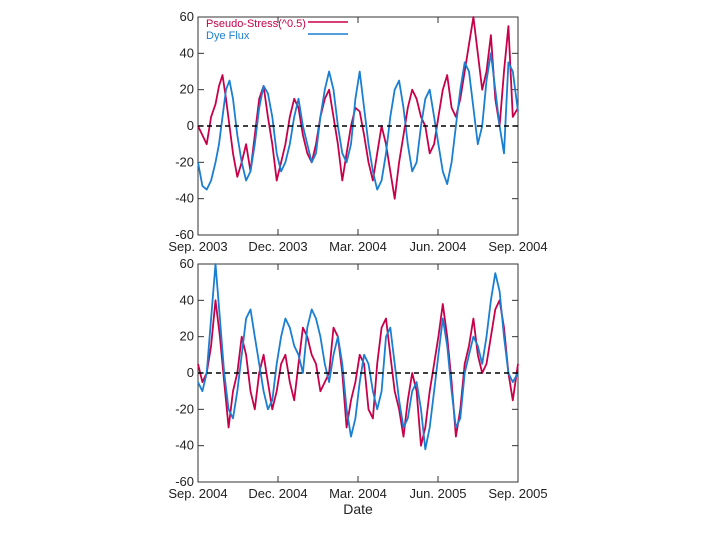 This screenshot has height=540, width=720. I want to click on series-line-dye-flux, so click(358, 121).